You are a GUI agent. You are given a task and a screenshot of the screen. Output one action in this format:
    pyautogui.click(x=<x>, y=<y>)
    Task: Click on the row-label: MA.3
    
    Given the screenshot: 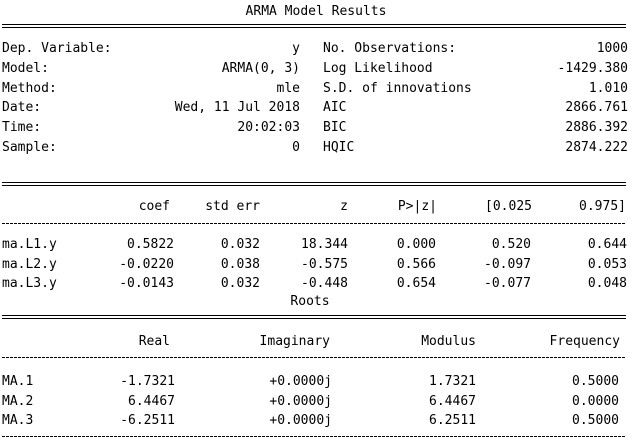 What is the action you would take?
    pyautogui.click(x=18, y=420)
    